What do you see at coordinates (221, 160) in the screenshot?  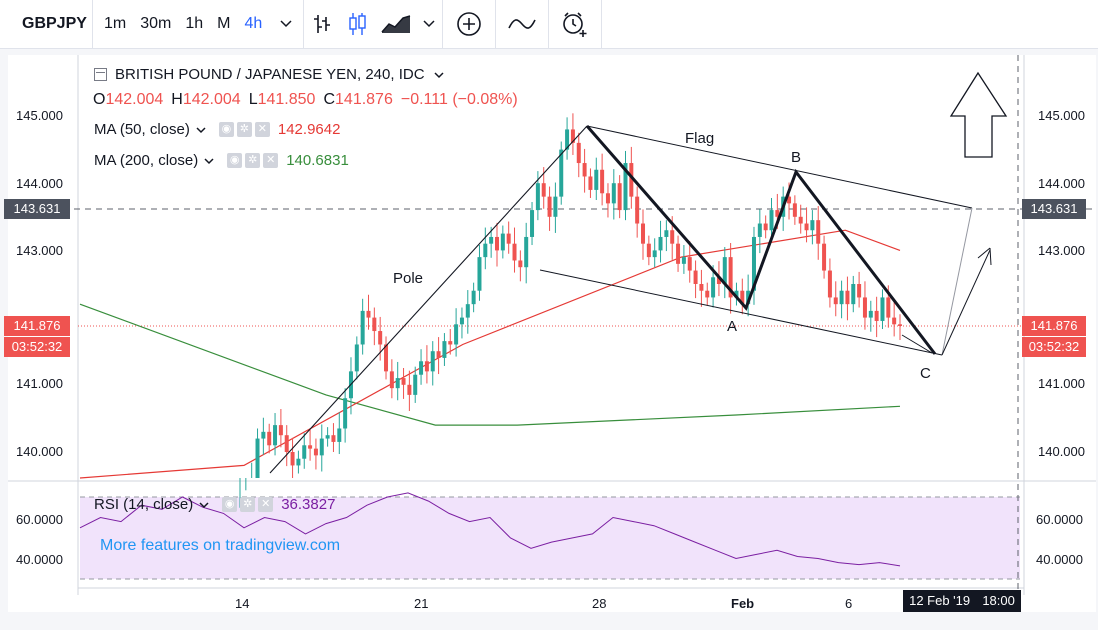 I see `ma200-legend: MA (200, close) ◉ ✲ ✕ 140.6831` at bounding box center [221, 160].